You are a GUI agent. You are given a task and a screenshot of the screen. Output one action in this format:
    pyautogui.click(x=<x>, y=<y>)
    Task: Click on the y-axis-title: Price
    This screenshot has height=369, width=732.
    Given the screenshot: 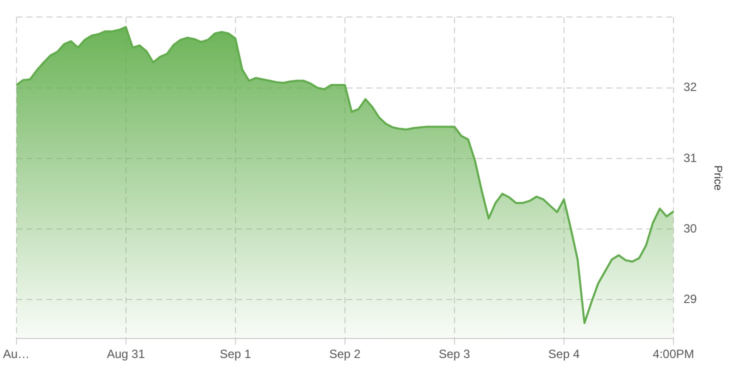 What is the action you would take?
    pyautogui.click(x=717, y=177)
    